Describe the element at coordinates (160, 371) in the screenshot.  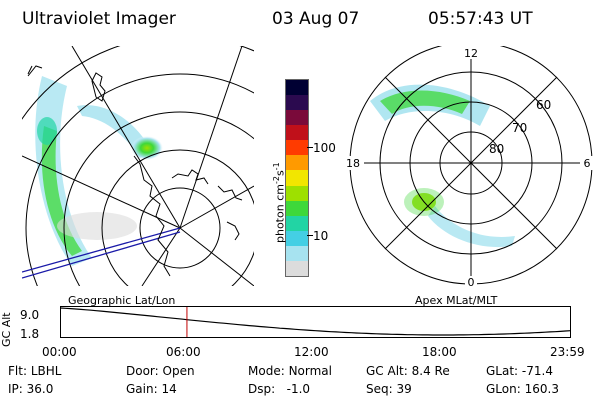
I see `status-door: Door: Open` at that location.